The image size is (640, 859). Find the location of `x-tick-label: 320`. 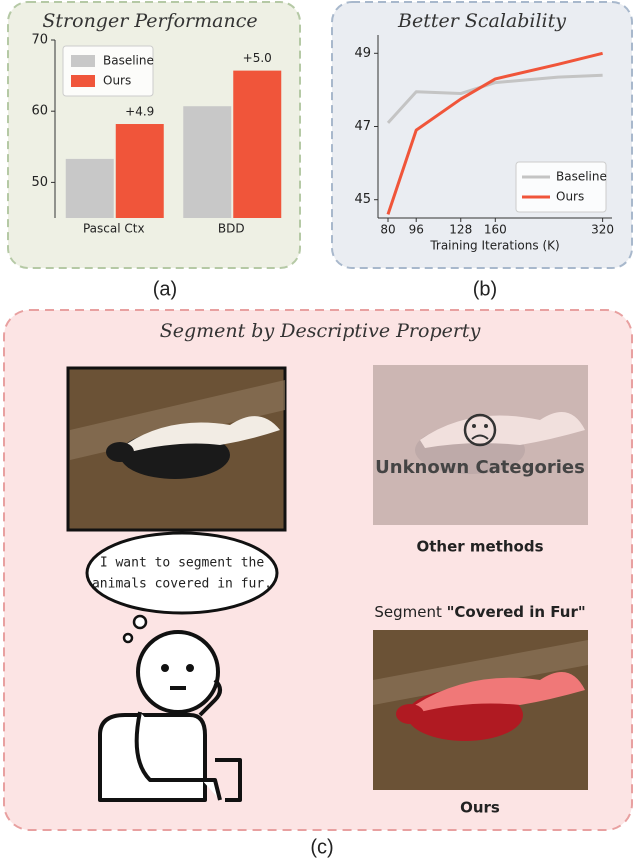

x-tick-label: 320 is located at coordinates (602, 230).